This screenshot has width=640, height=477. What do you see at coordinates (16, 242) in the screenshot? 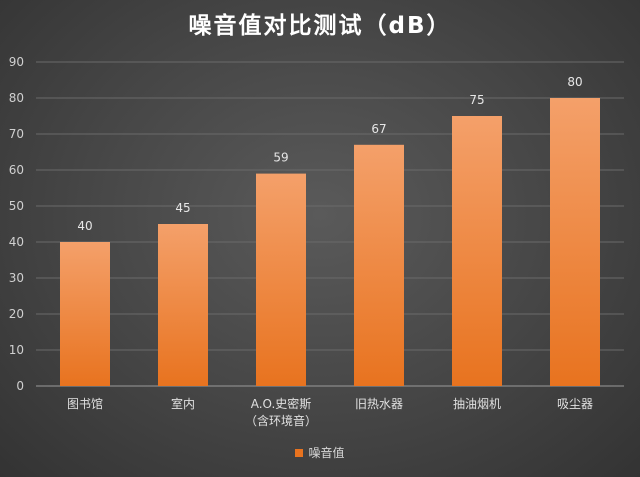
I see `y-tick-label: 40` at bounding box center [16, 242].